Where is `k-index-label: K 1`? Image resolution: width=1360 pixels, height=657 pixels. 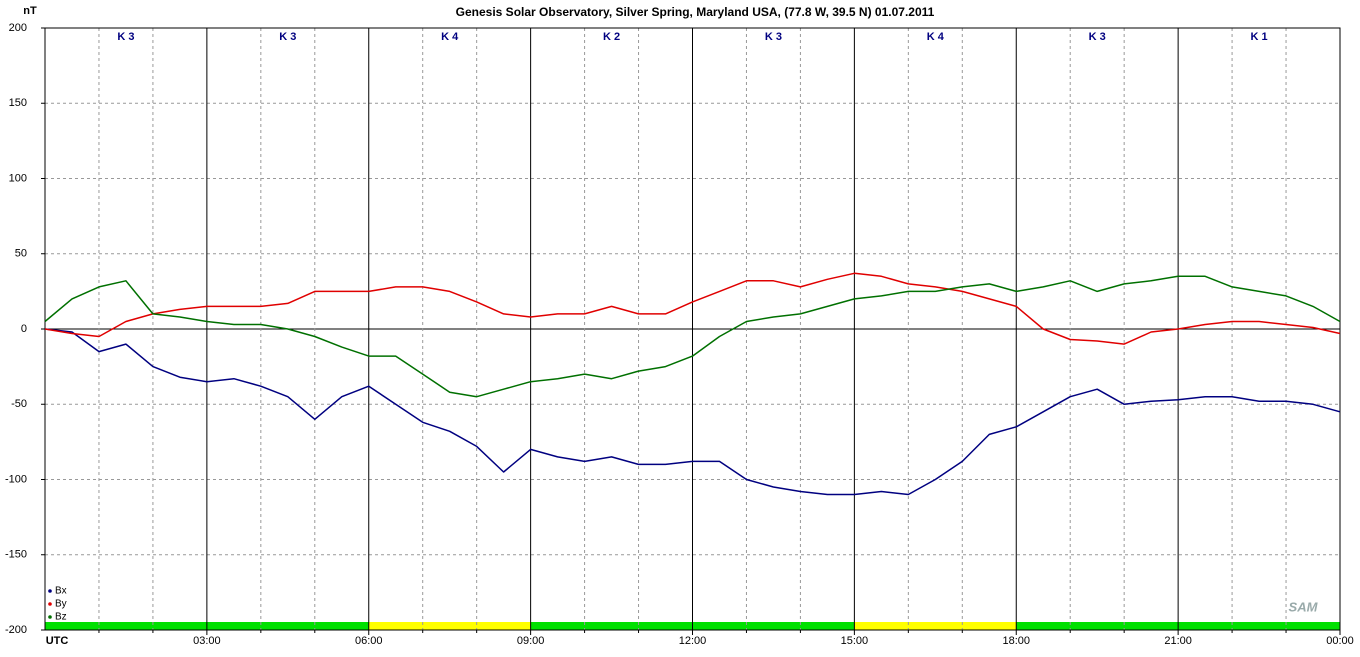 k-index-label: K 1 is located at coordinates (1259, 37).